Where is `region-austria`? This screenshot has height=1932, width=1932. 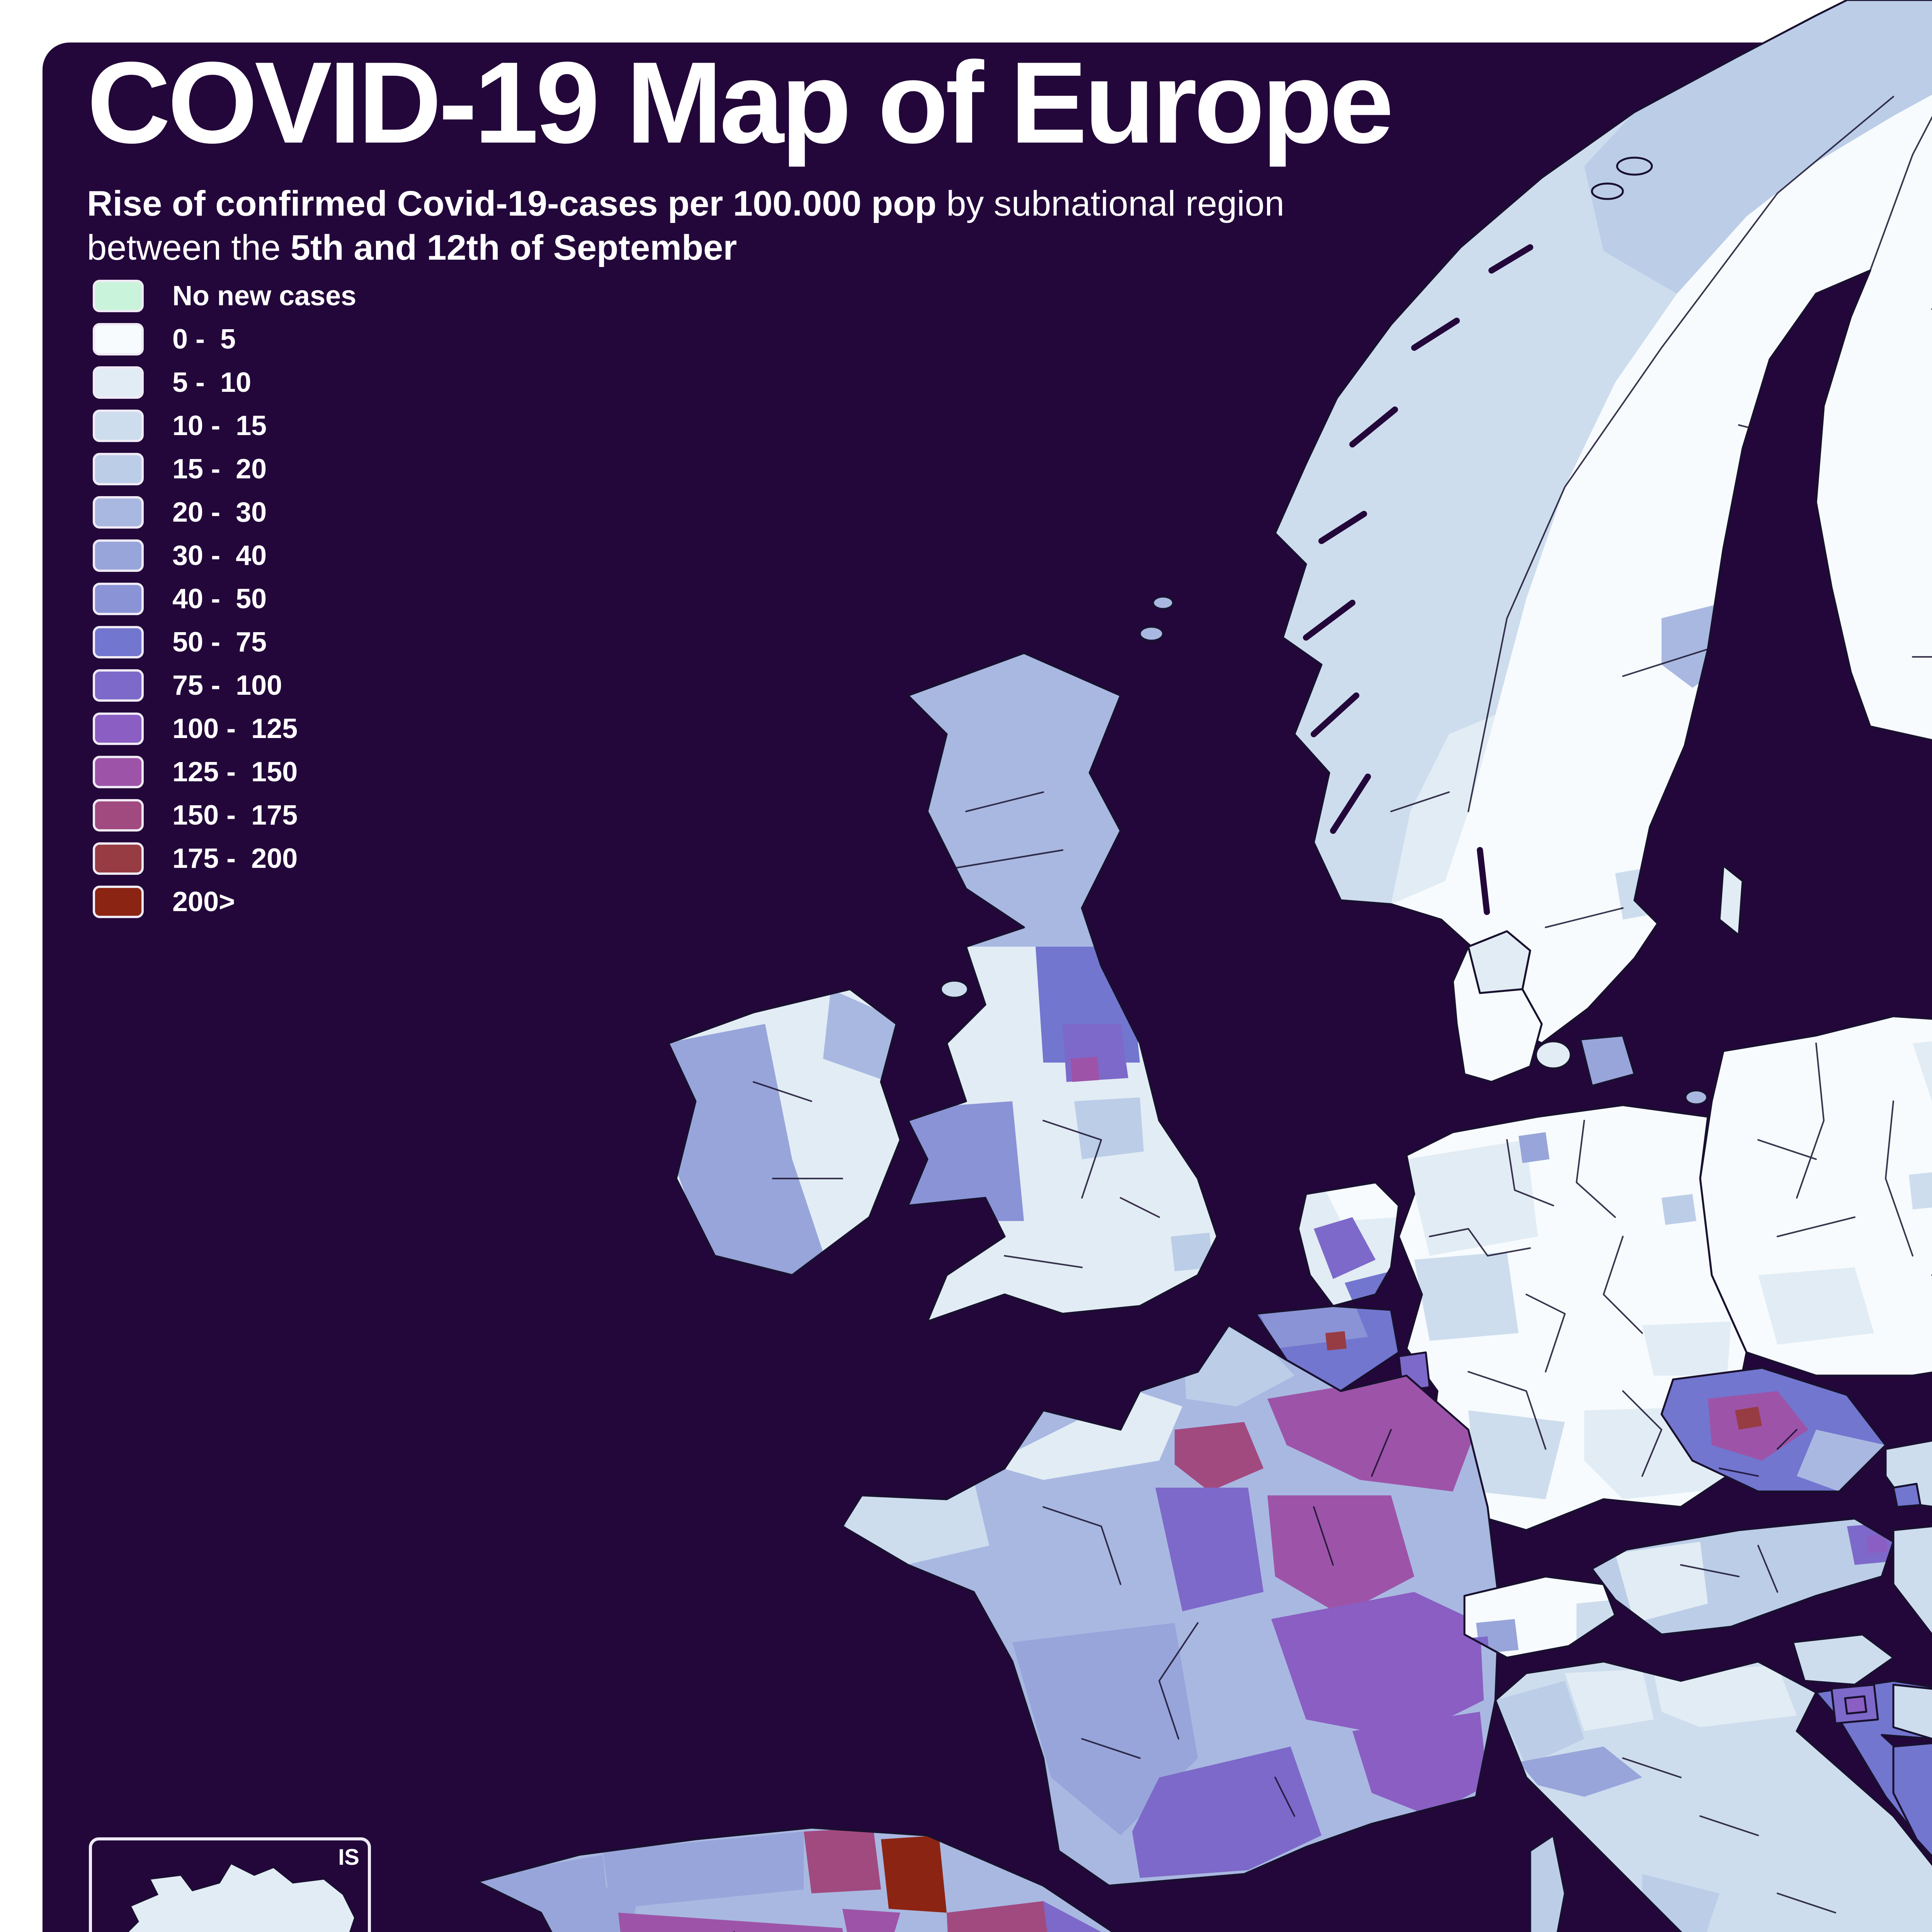
region-austria is located at coordinates (1743, 1576).